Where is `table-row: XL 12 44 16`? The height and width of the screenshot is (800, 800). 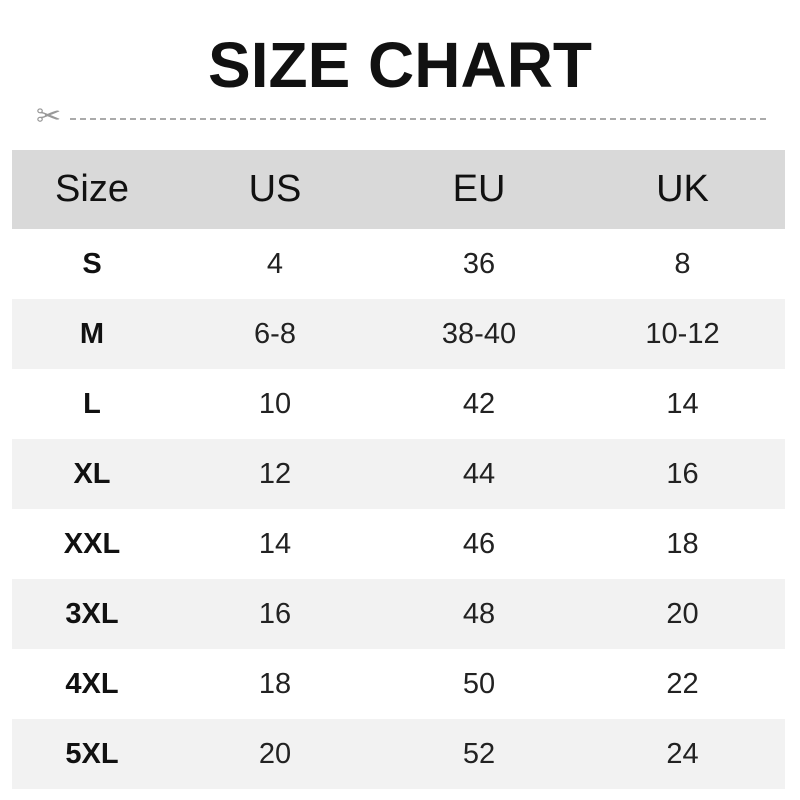
table-row: XL 12 44 16 is located at coordinates (398, 474).